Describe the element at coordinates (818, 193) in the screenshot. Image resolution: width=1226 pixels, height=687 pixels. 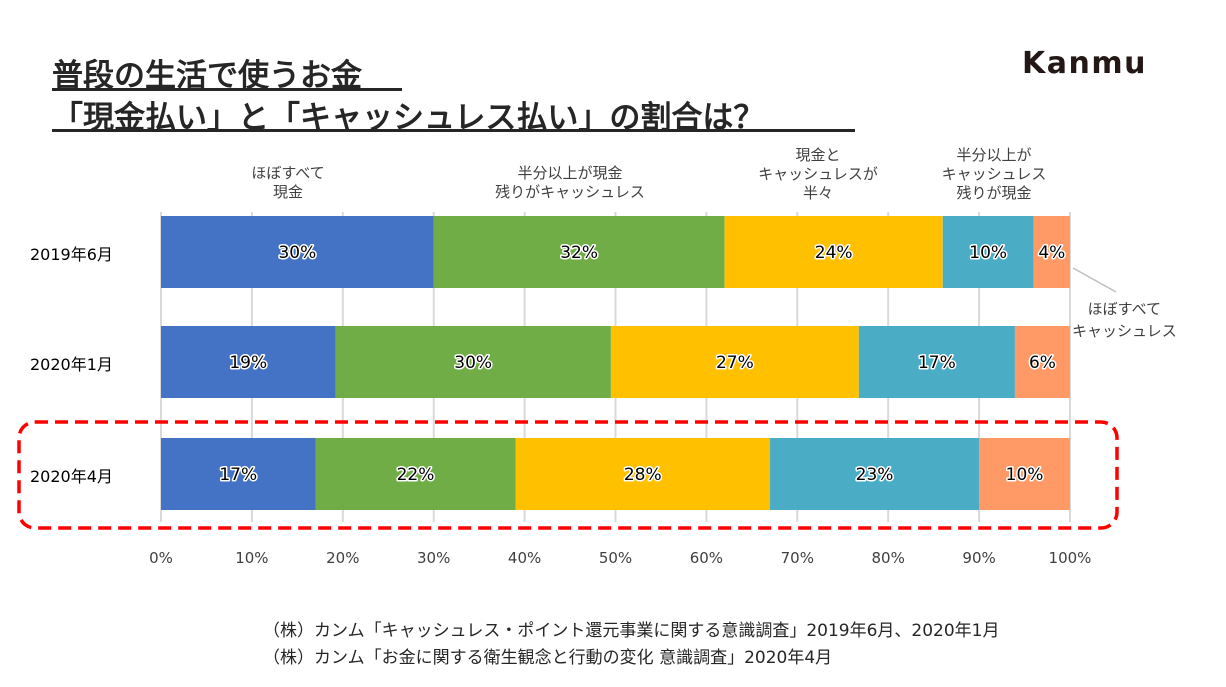
I see `category-label-line: 半々` at that location.